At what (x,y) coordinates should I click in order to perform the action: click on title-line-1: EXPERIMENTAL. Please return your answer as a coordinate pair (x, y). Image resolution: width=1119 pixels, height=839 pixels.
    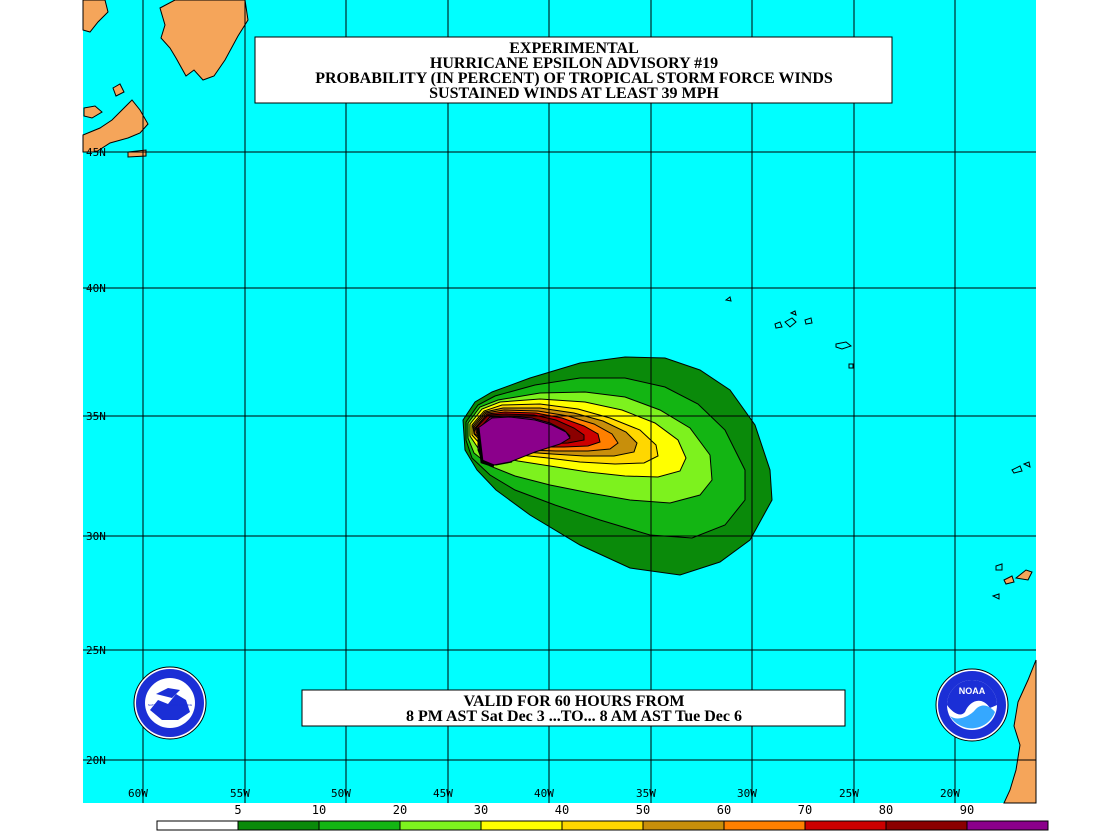
    Looking at the image, I should click on (574, 48).